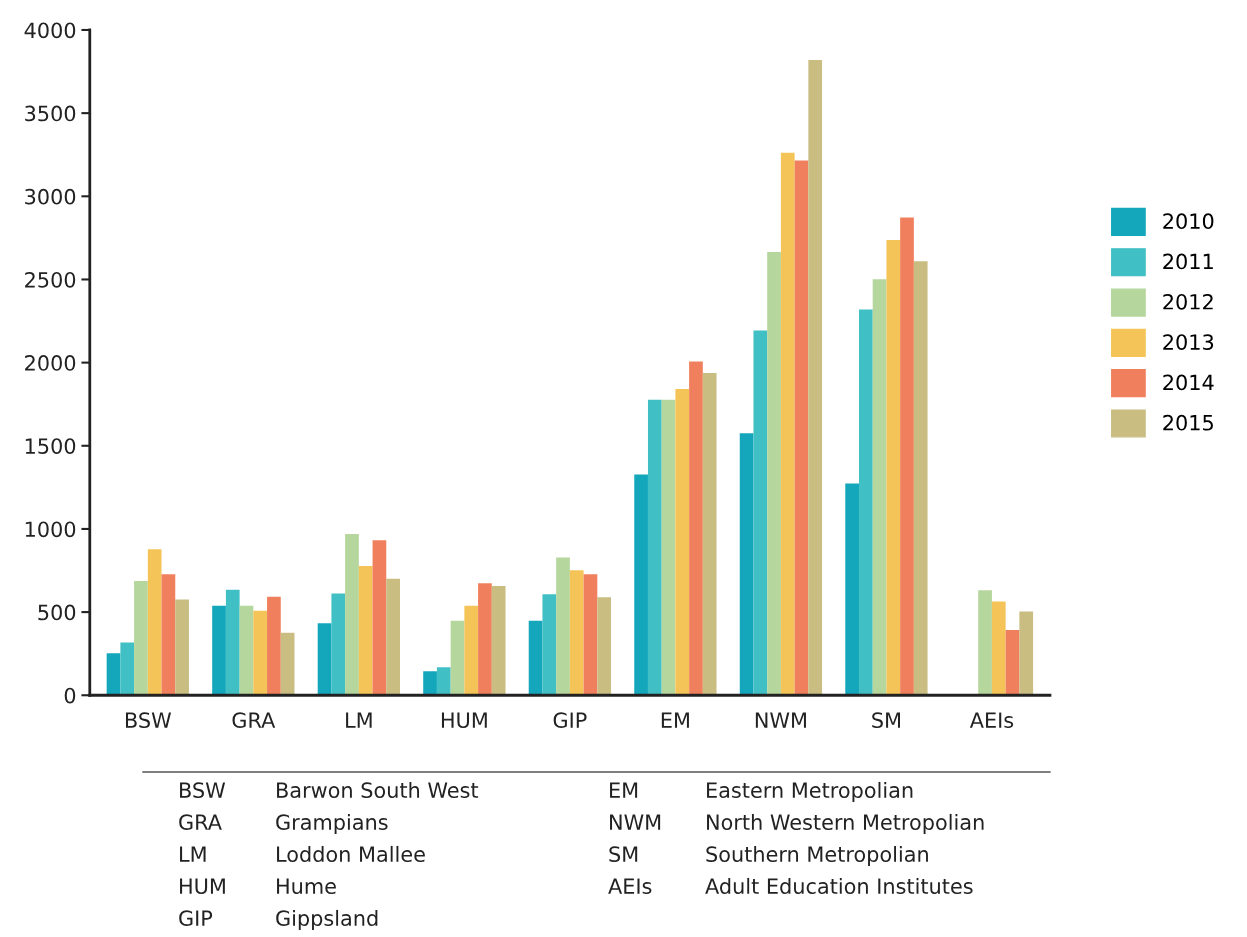  I want to click on y-tick-label: 4000, so click(50, 30).